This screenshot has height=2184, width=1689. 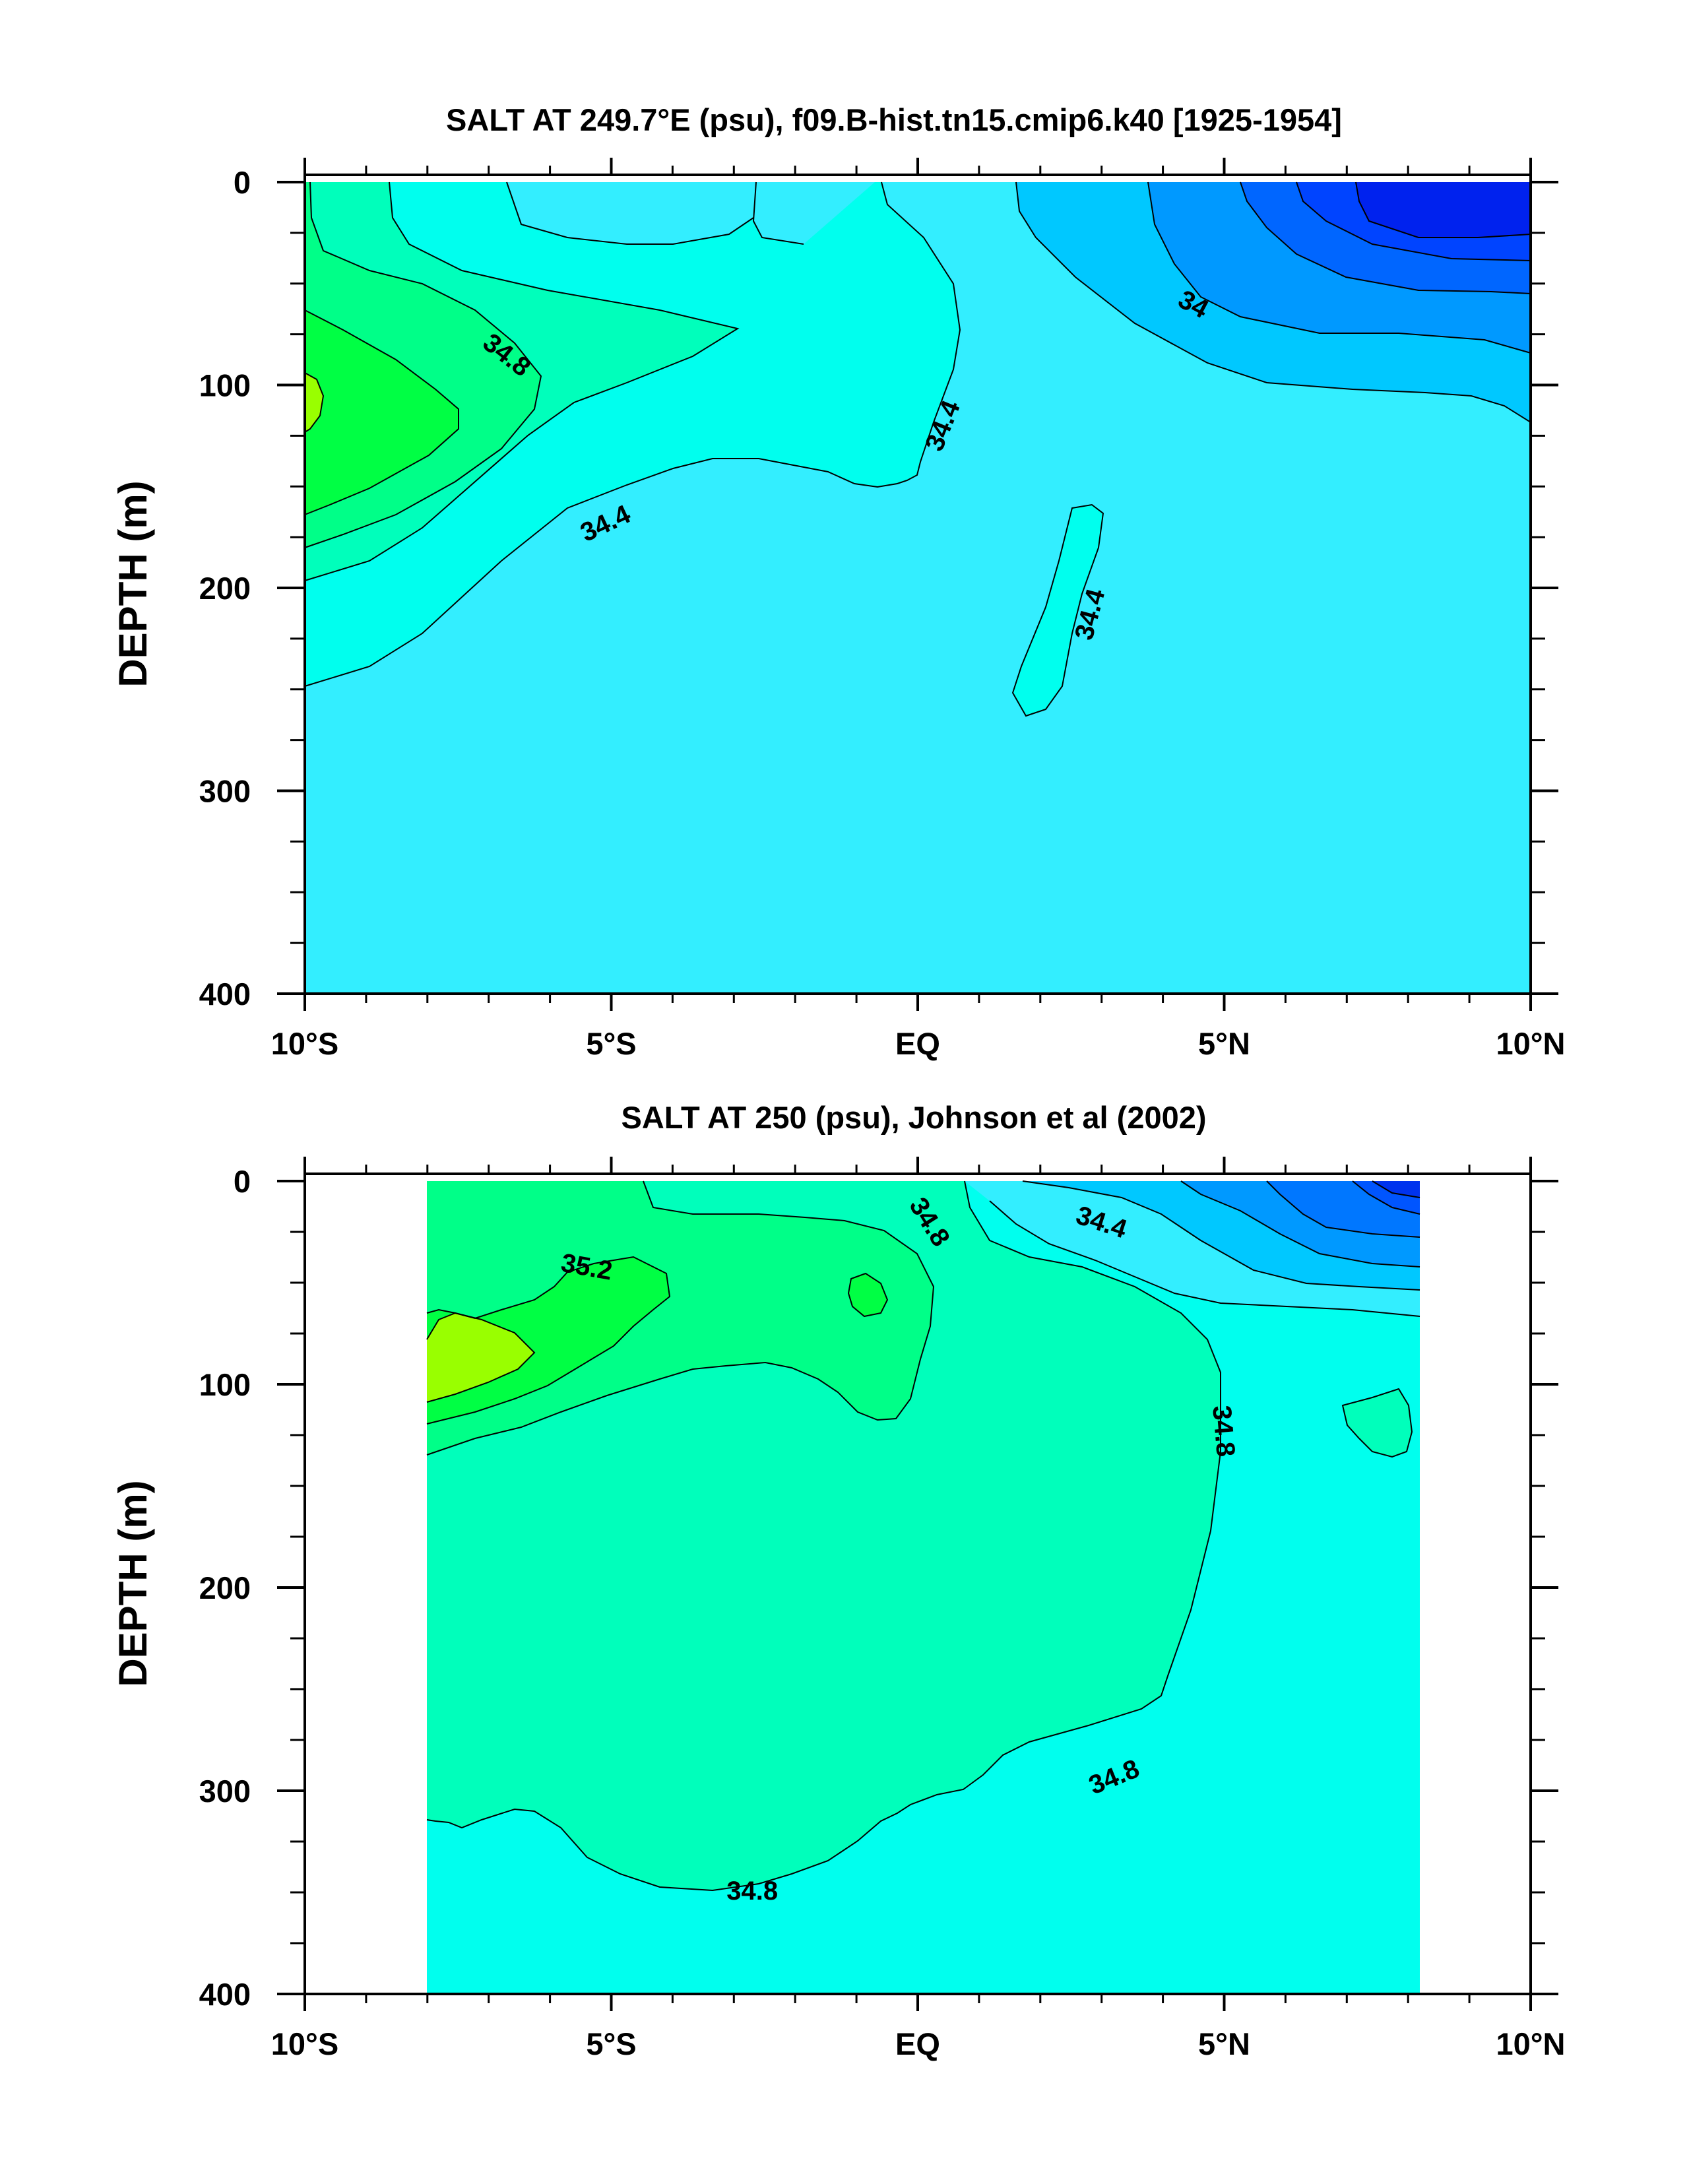 I want to click on fill-35.0-35.2, so click(x=680, y=1318).